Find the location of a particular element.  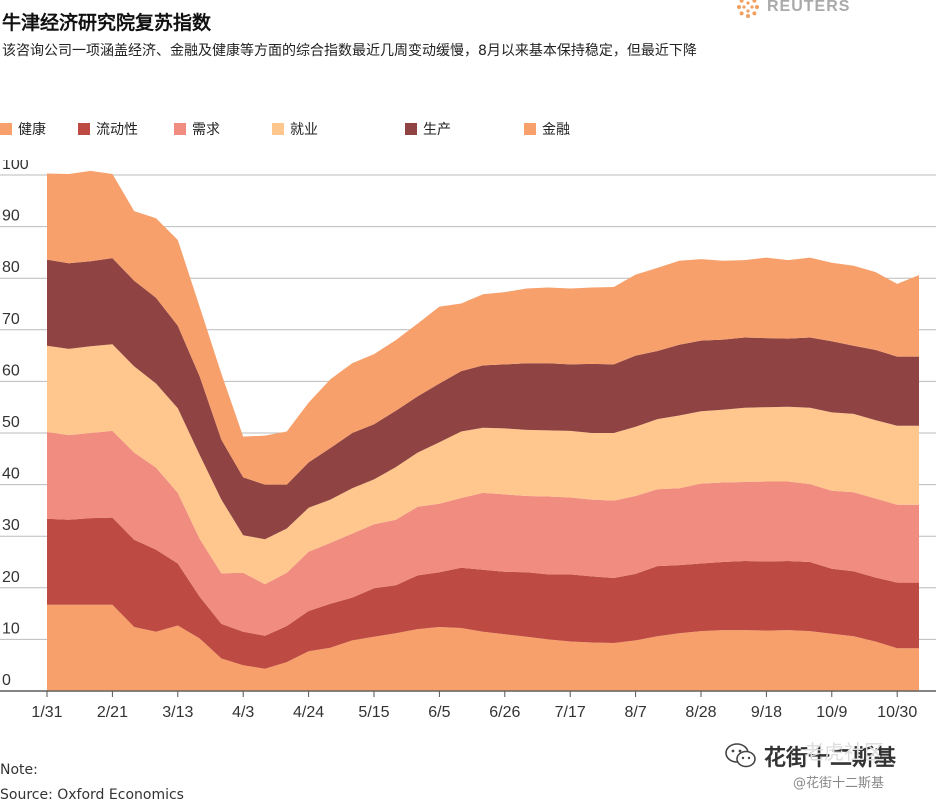

legend-item-2: 流动性 is located at coordinates (108, 129).